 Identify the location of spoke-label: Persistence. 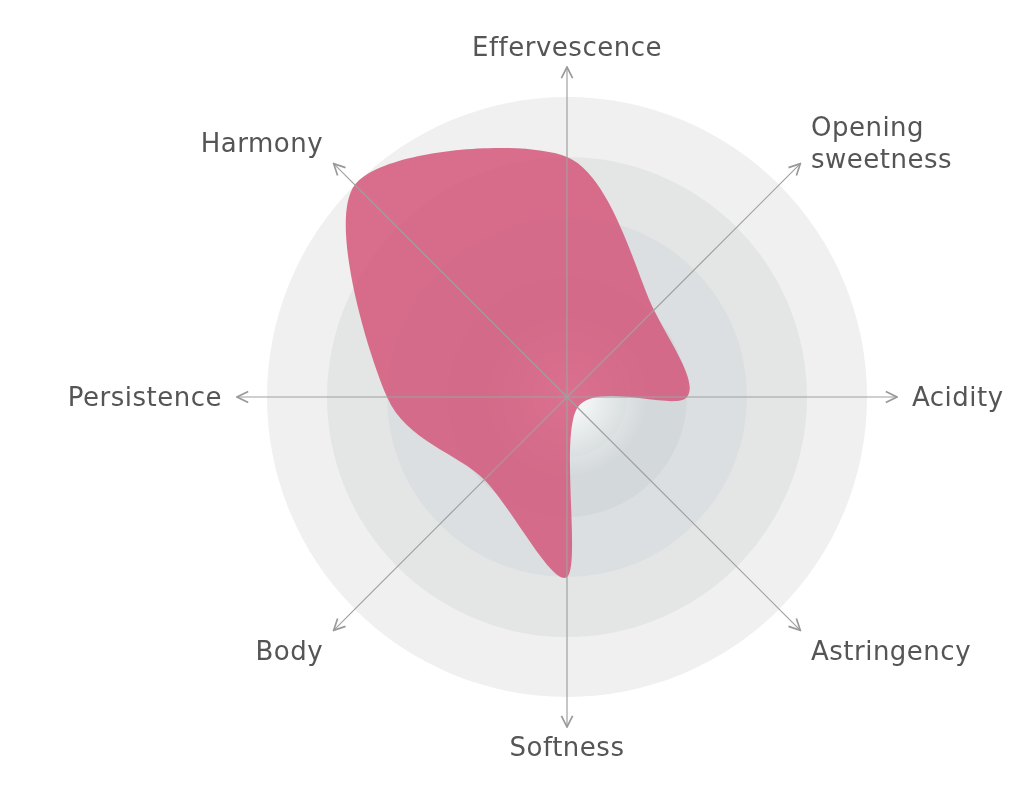
(144, 397).